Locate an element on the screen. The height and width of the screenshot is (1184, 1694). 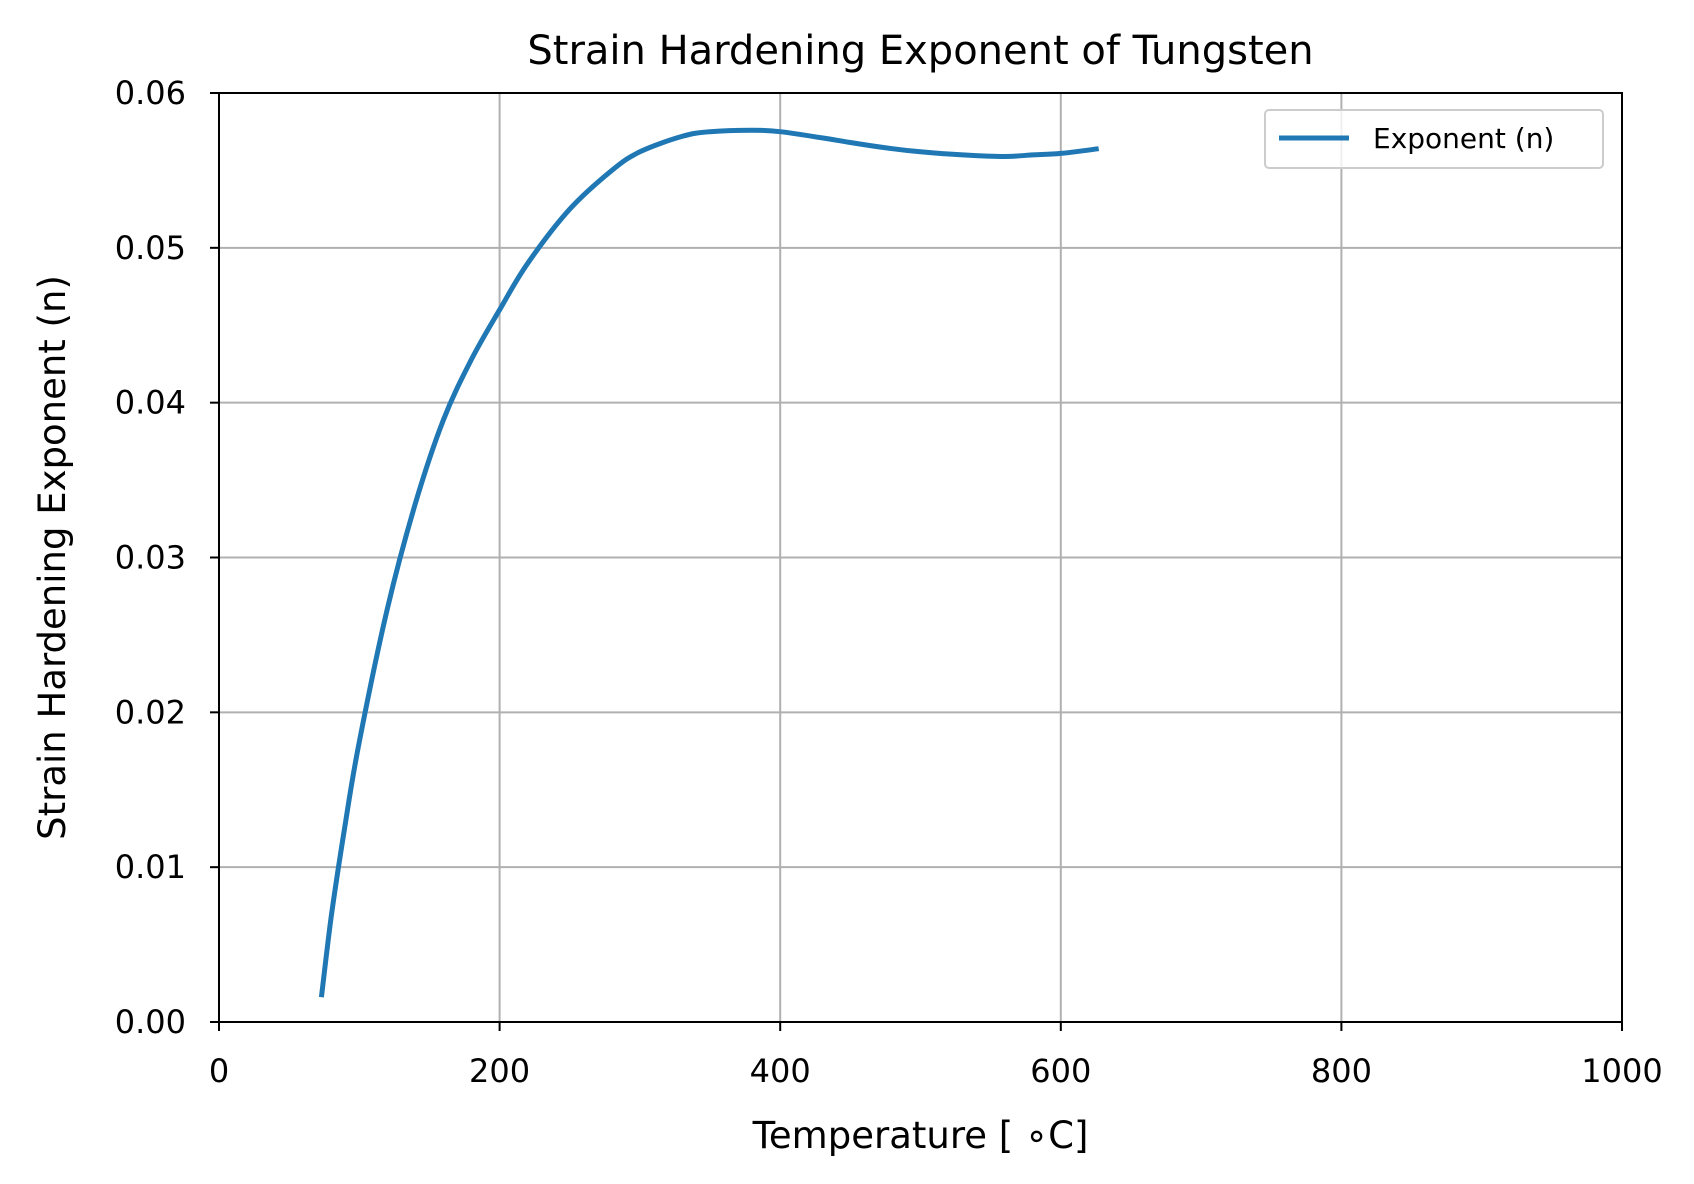
legend: Exponent (n) is located at coordinates (1434, 139).